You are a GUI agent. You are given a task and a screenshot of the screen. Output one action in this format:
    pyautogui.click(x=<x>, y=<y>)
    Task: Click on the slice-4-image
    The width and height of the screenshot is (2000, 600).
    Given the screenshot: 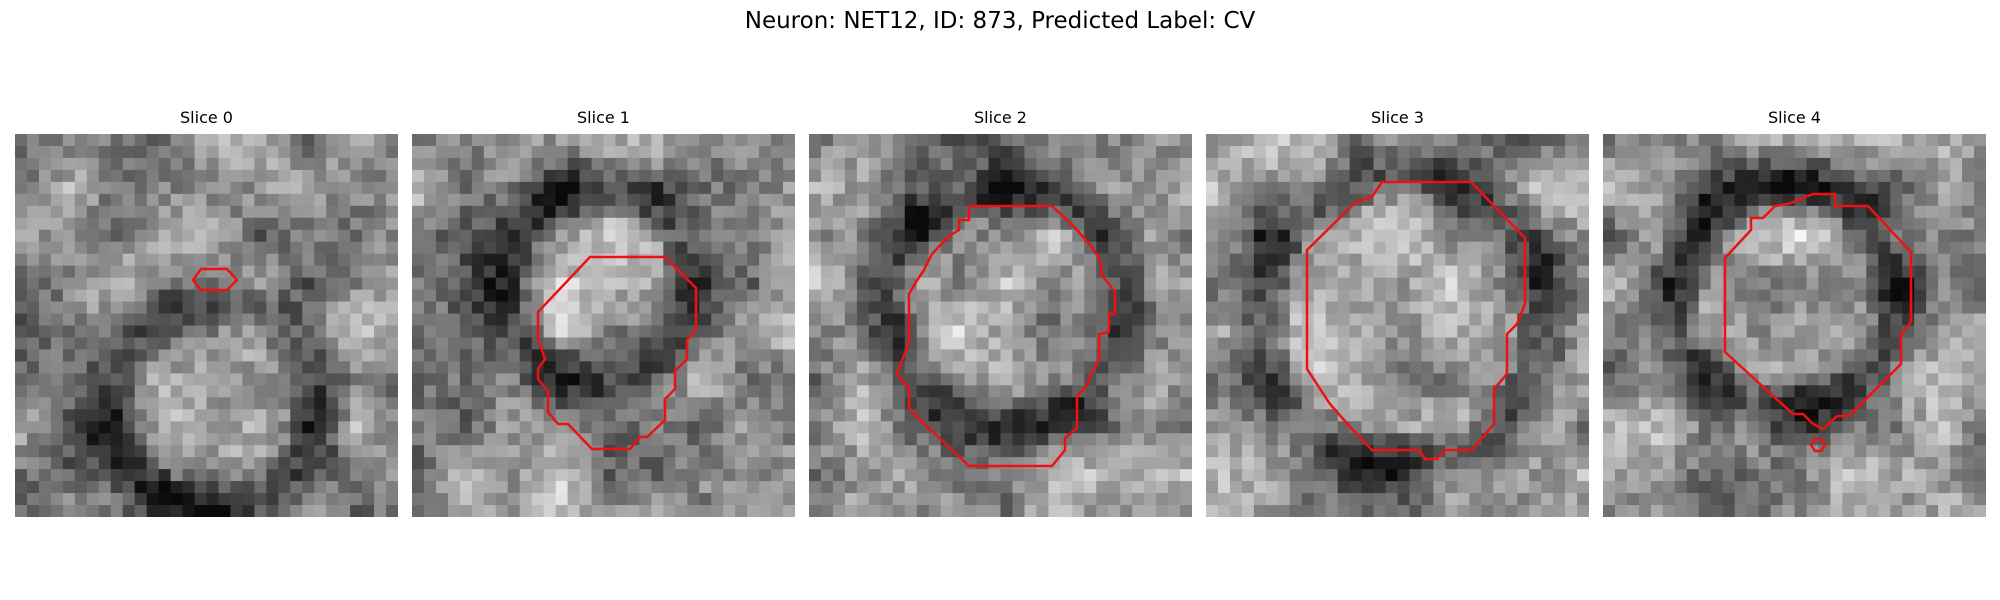 What is the action you would take?
    pyautogui.click(x=1794, y=325)
    